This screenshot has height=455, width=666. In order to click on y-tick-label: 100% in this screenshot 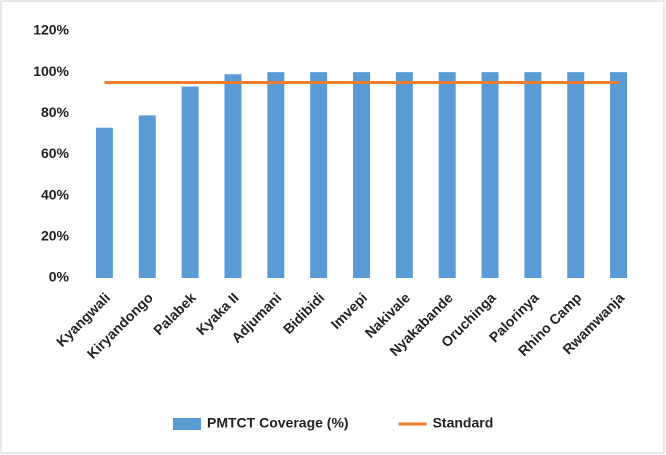, I will do `click(51, 71)`.